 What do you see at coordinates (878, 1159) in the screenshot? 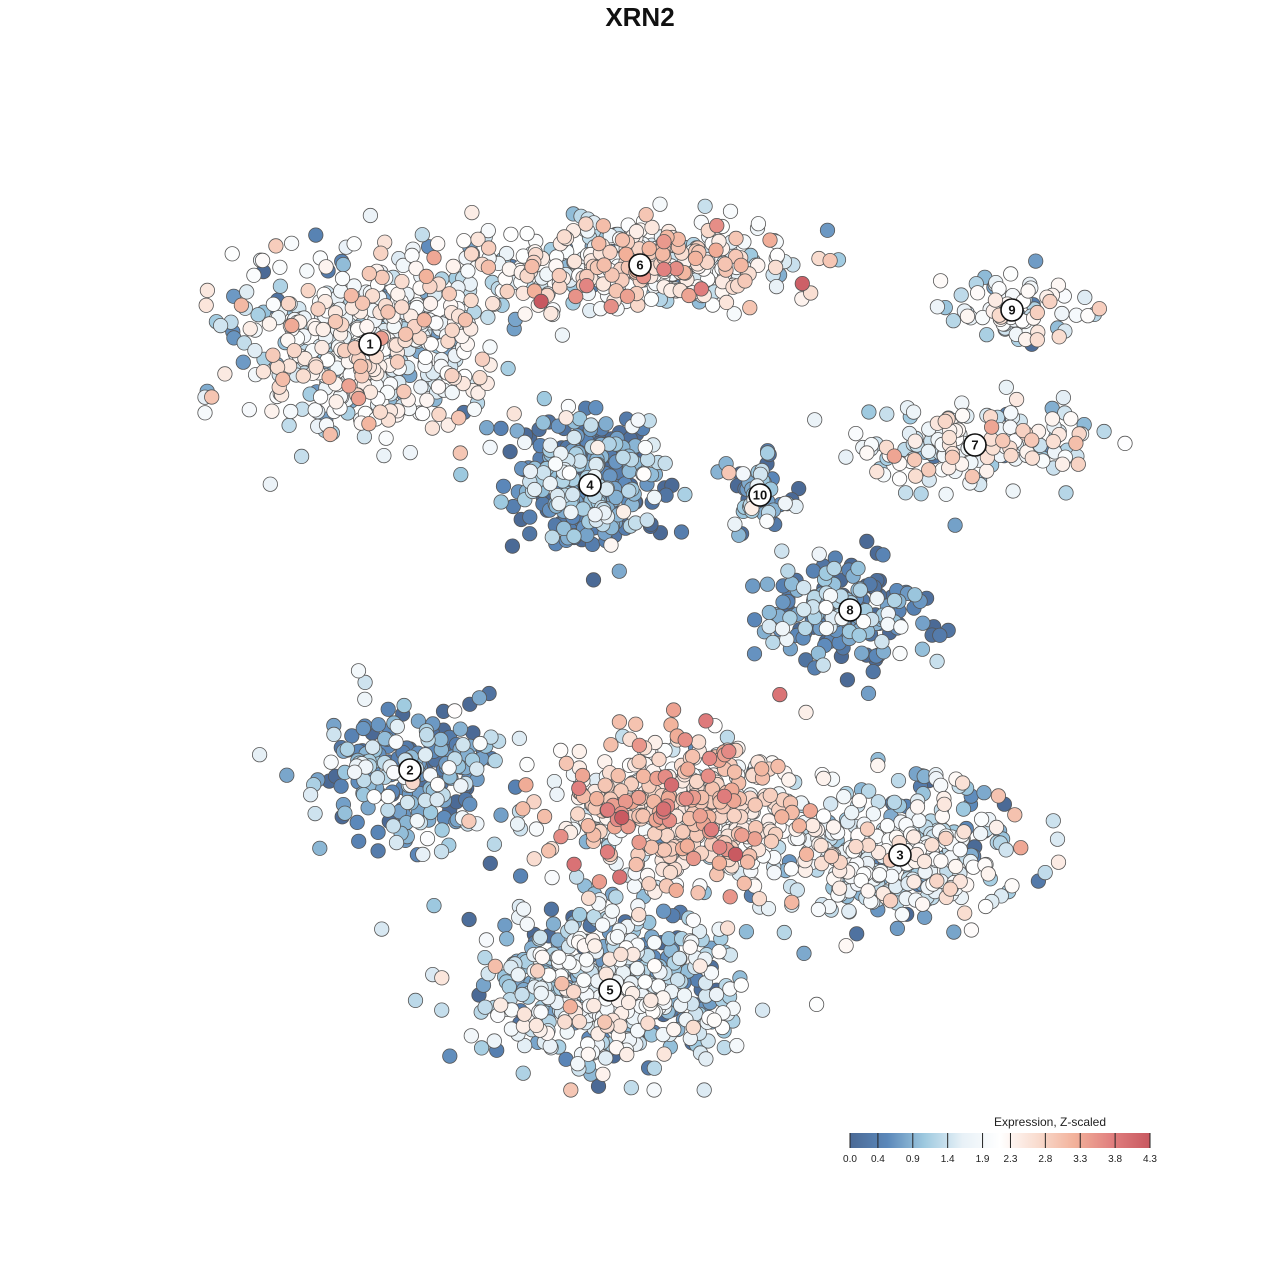
I see `legend-tick-label: 0.4` at bounding box center [878, 1159].